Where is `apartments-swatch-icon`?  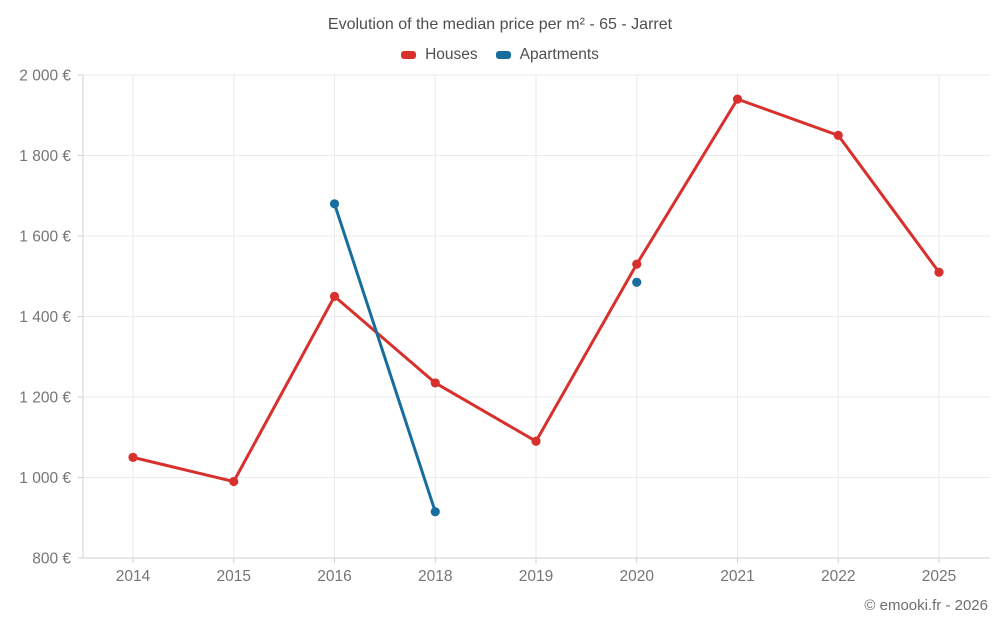 apartments-swatch-icon is located at coordinates (503, 55).